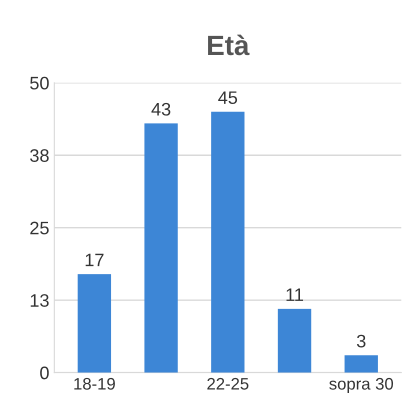  I want to click on y-tick-label: 0, so click(44, 373).